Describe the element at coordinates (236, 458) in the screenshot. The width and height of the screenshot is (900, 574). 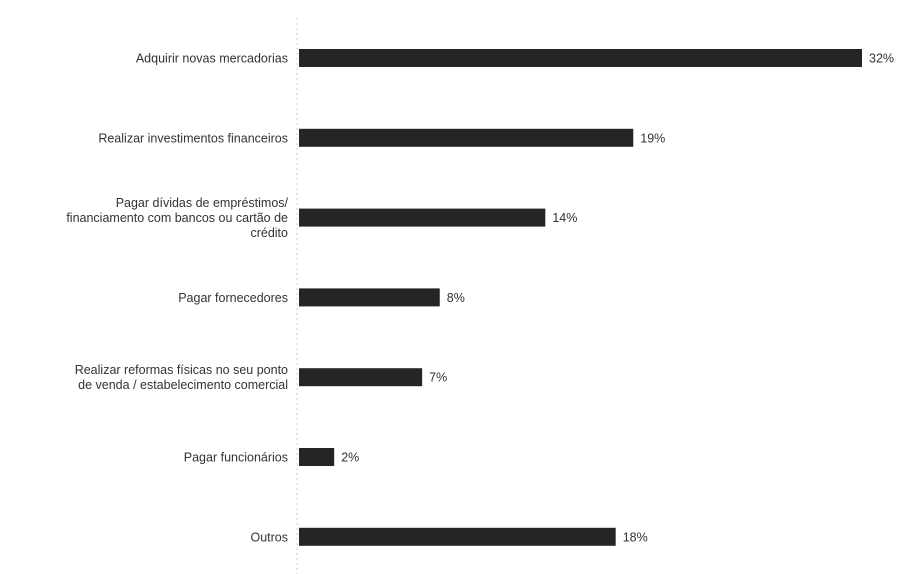
I see `category-label: Pagar funcionários` at that location.